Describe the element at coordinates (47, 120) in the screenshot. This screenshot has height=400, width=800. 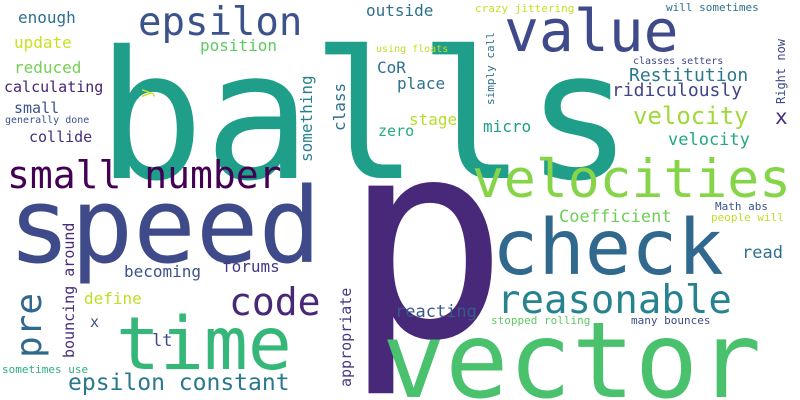
I see `word-generally-done: generally done` at that location.